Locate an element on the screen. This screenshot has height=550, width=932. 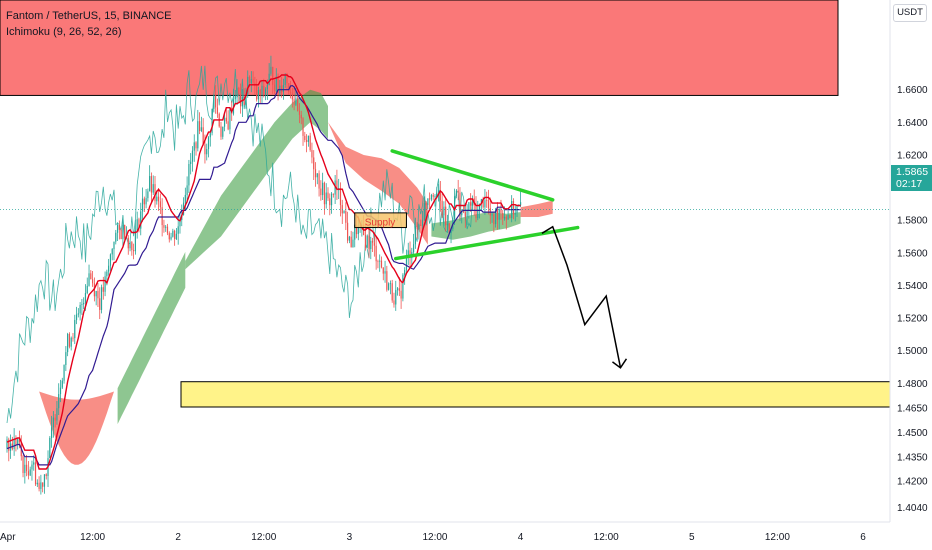
projection-path is located at coordinates (581, 296).